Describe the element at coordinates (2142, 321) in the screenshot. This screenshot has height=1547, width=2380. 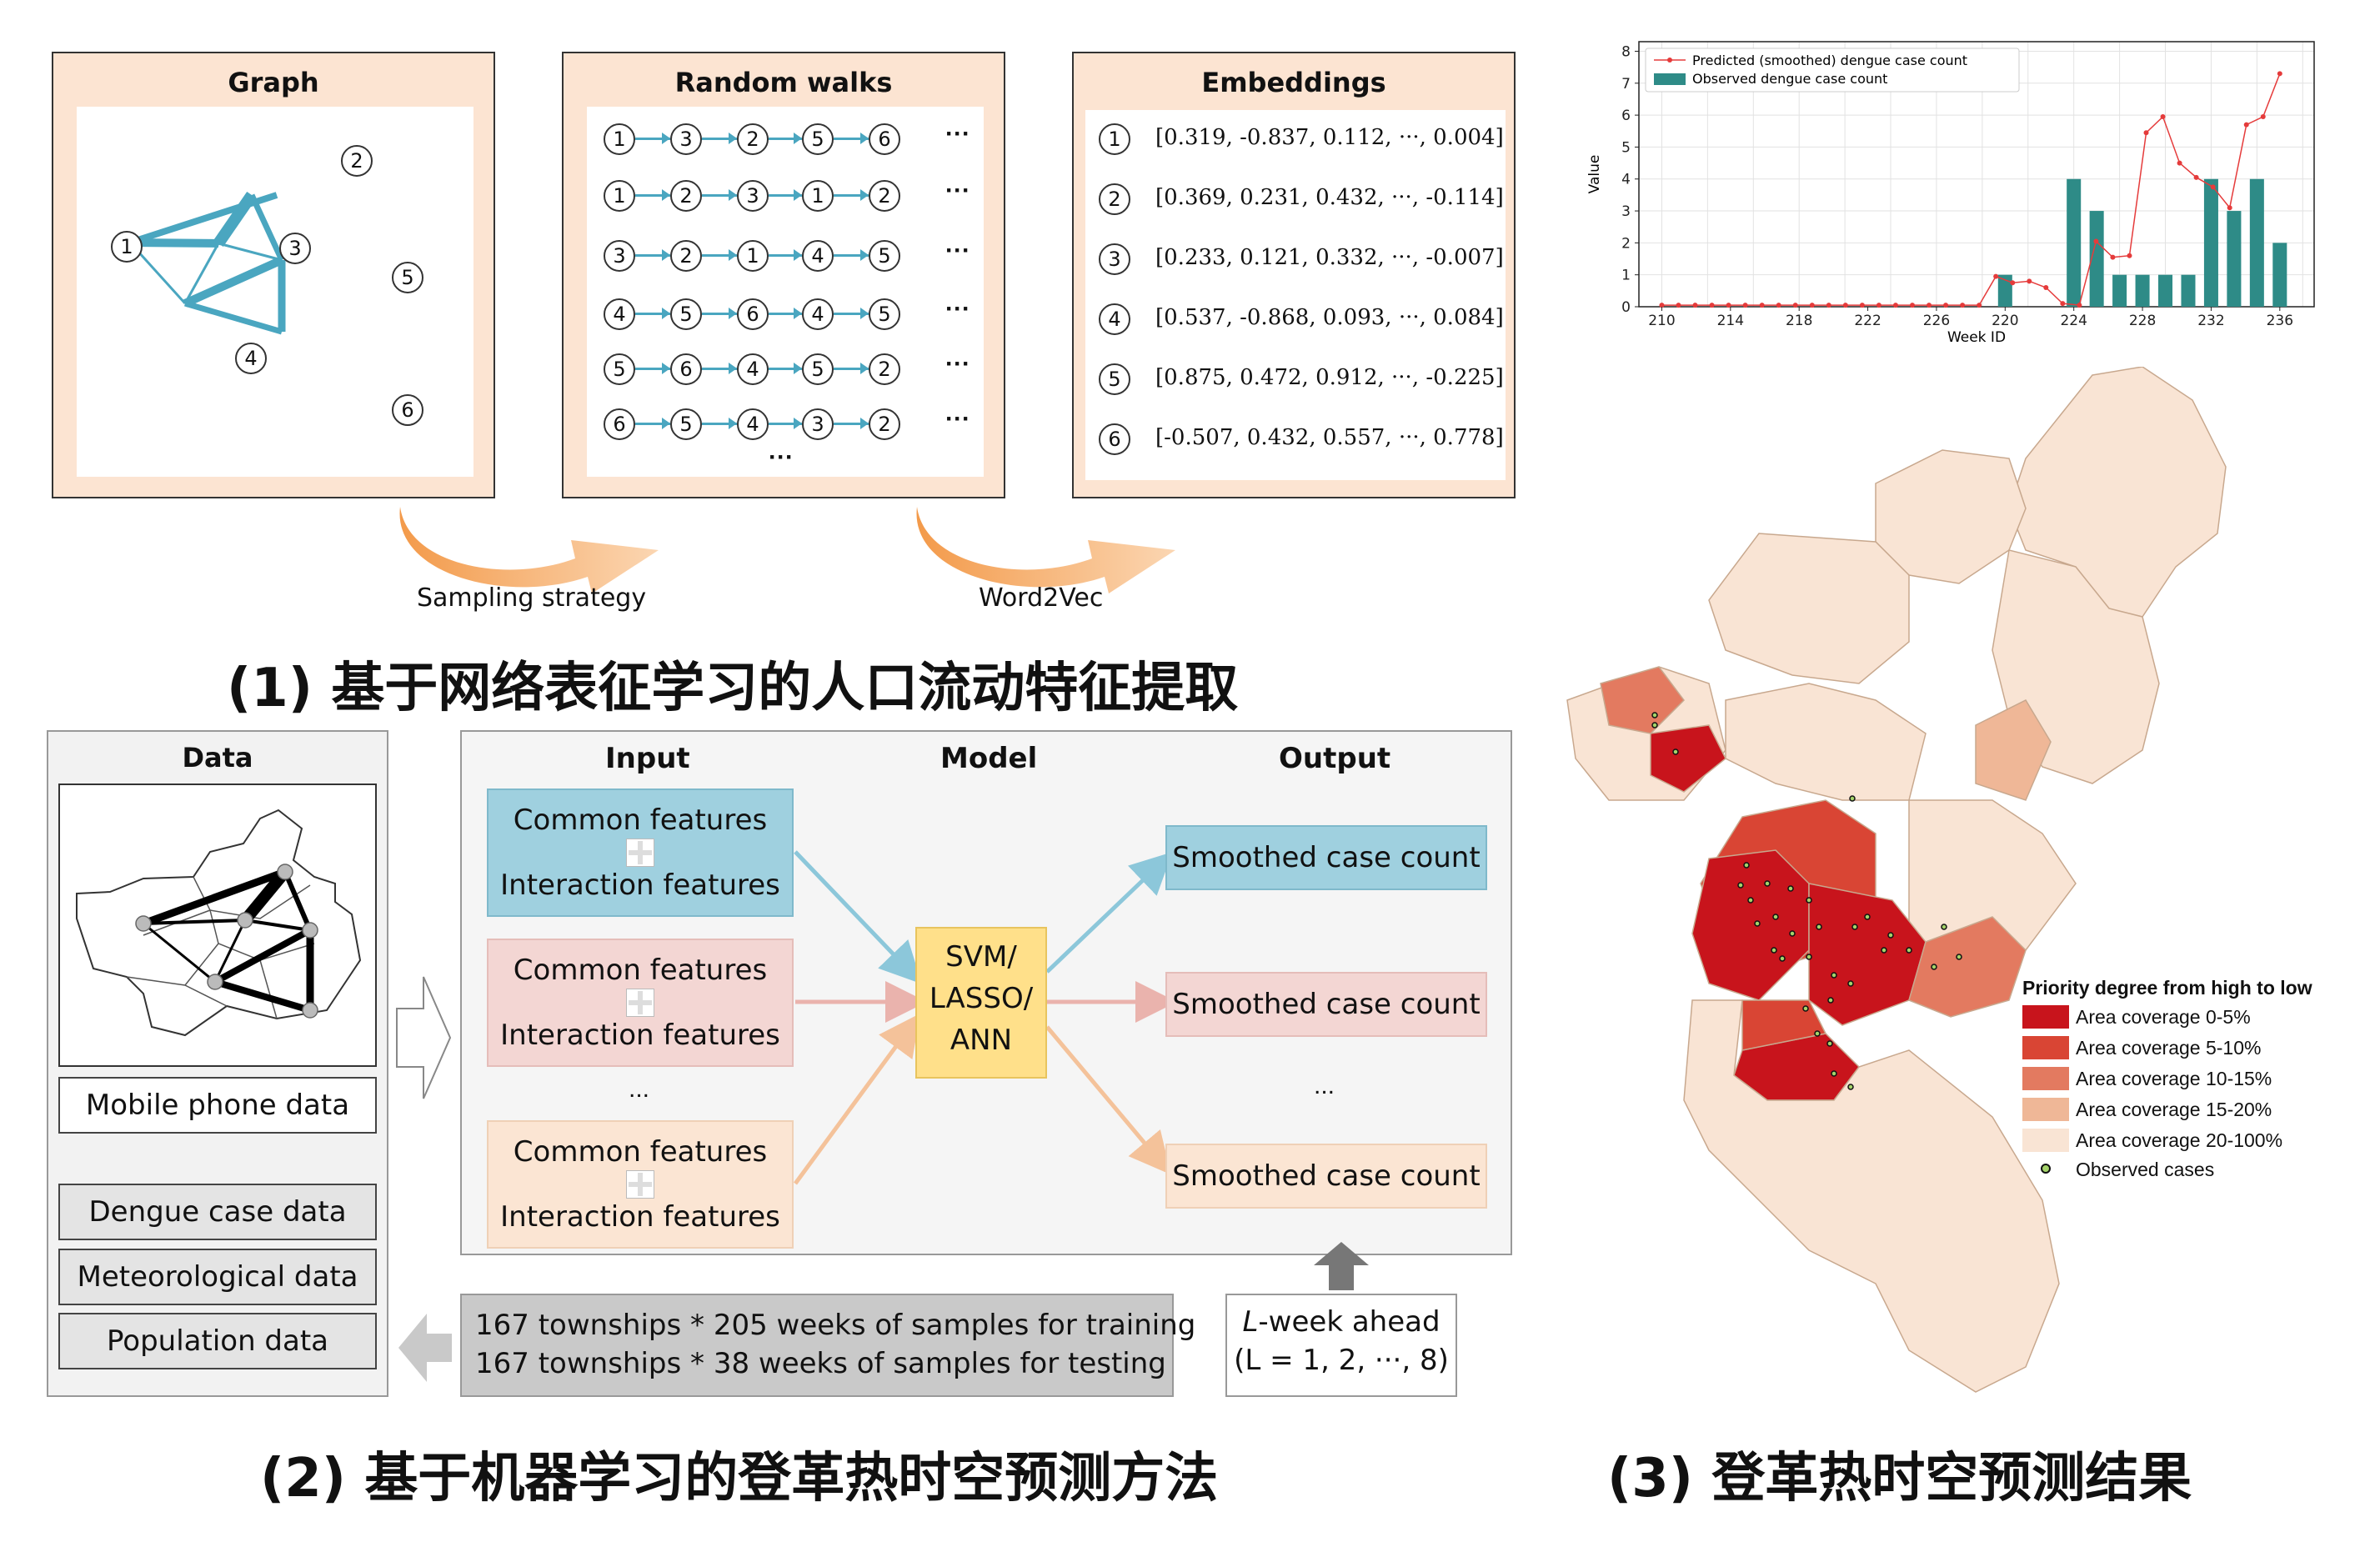
I see `x-tick-label: 228` at that location.